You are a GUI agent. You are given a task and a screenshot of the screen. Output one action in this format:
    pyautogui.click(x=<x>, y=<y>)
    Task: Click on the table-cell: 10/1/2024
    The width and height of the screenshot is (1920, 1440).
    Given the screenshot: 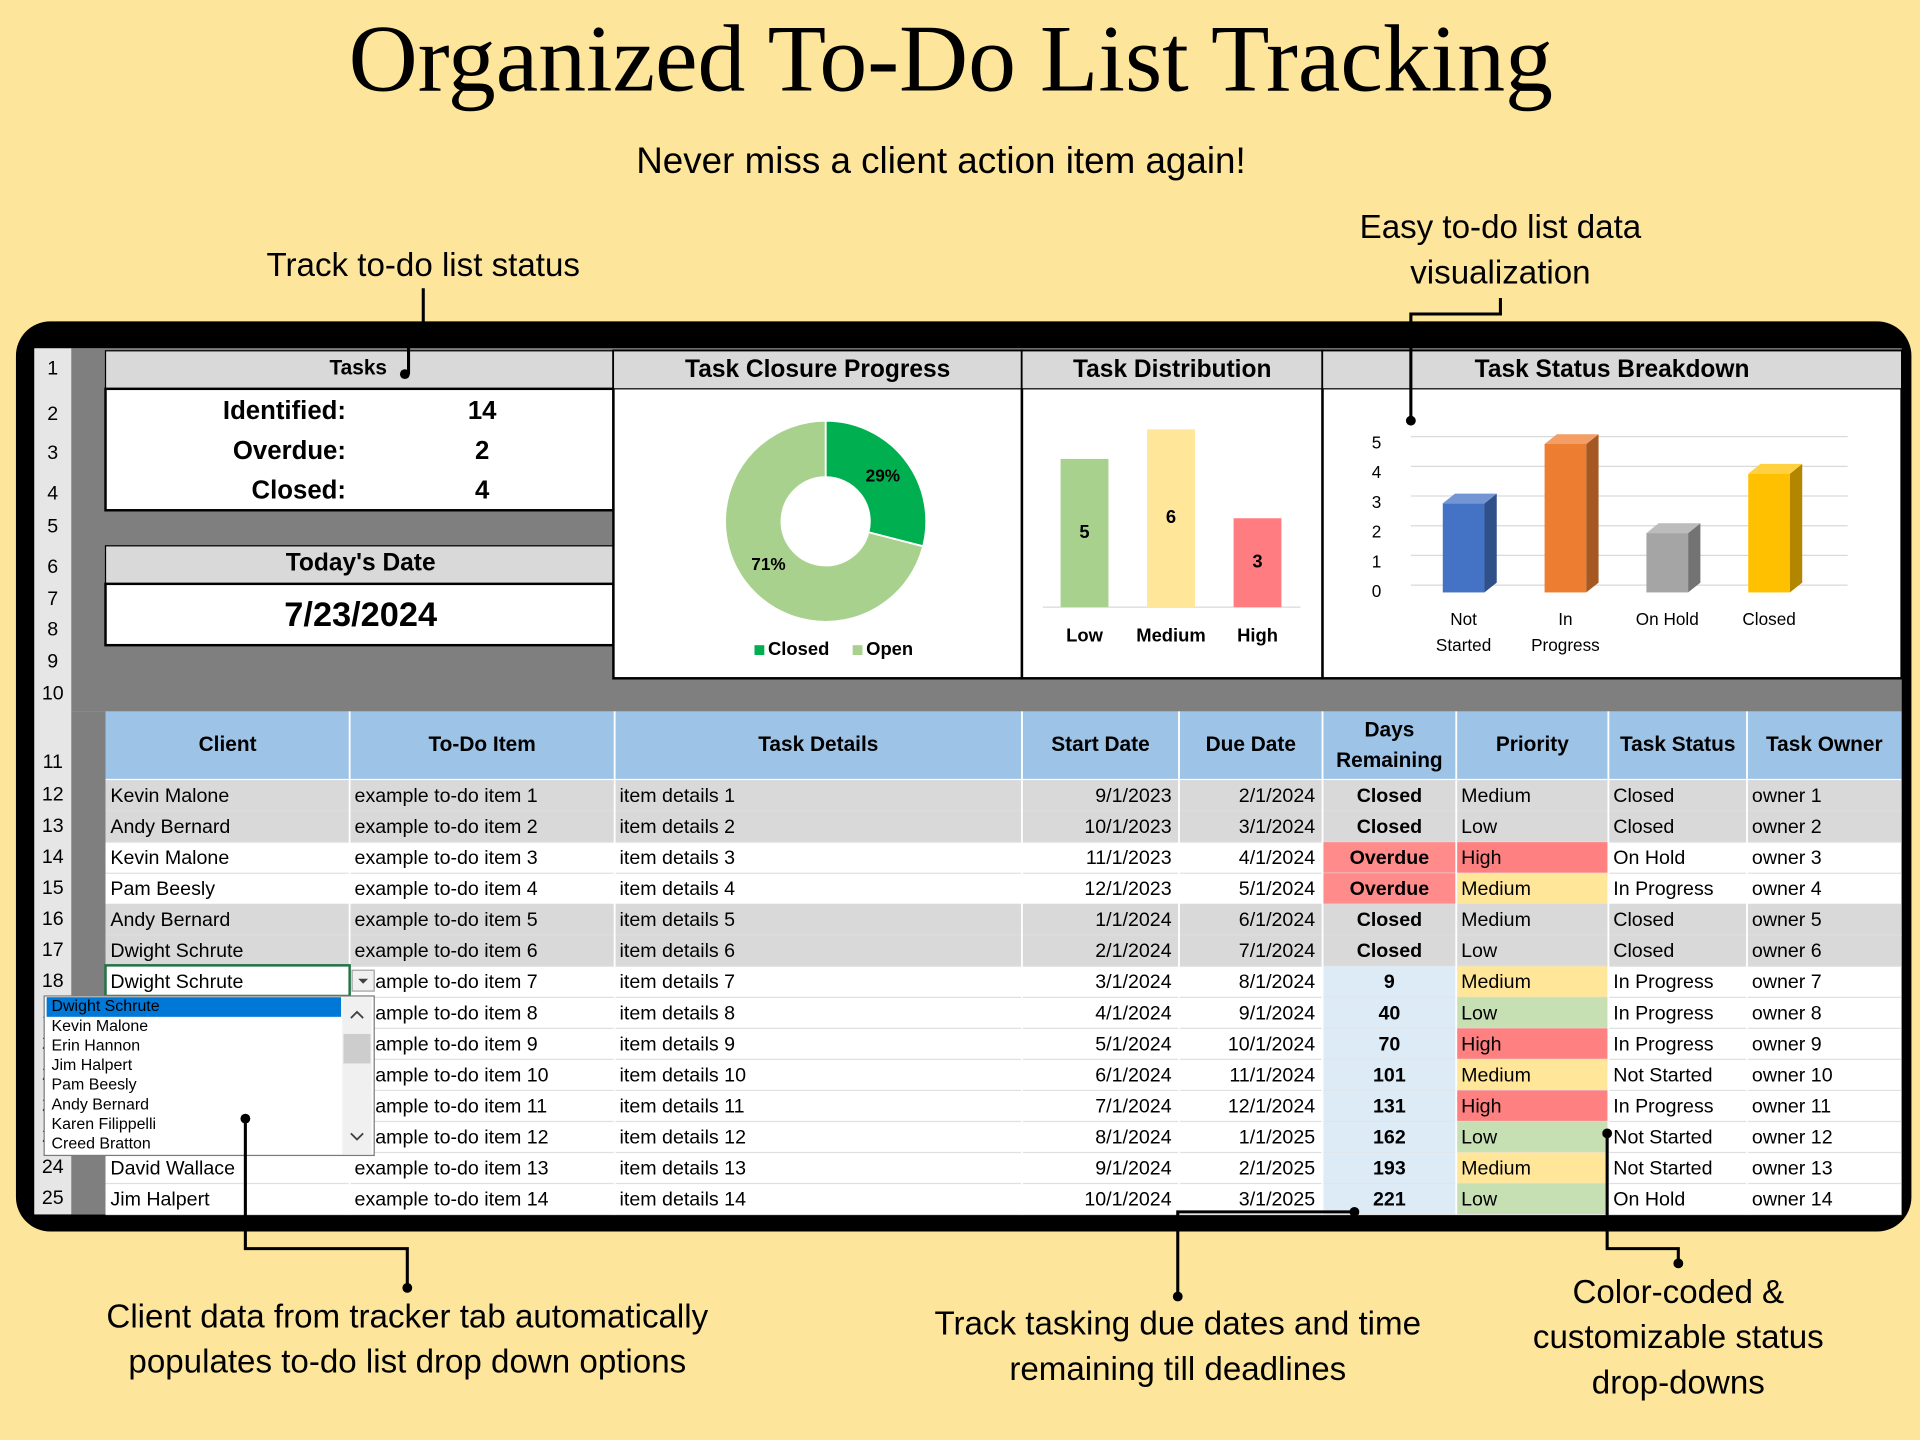 What is the action you would take?
    pyautogui.click(x=1127, y=1199)
    